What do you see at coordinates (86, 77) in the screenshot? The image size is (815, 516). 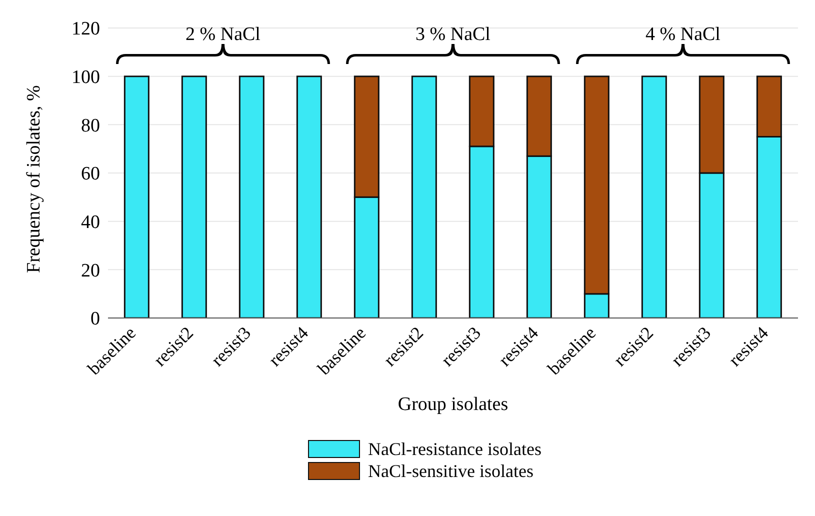 I see `y-tick-label: 100` at bounding box center [86, 77].